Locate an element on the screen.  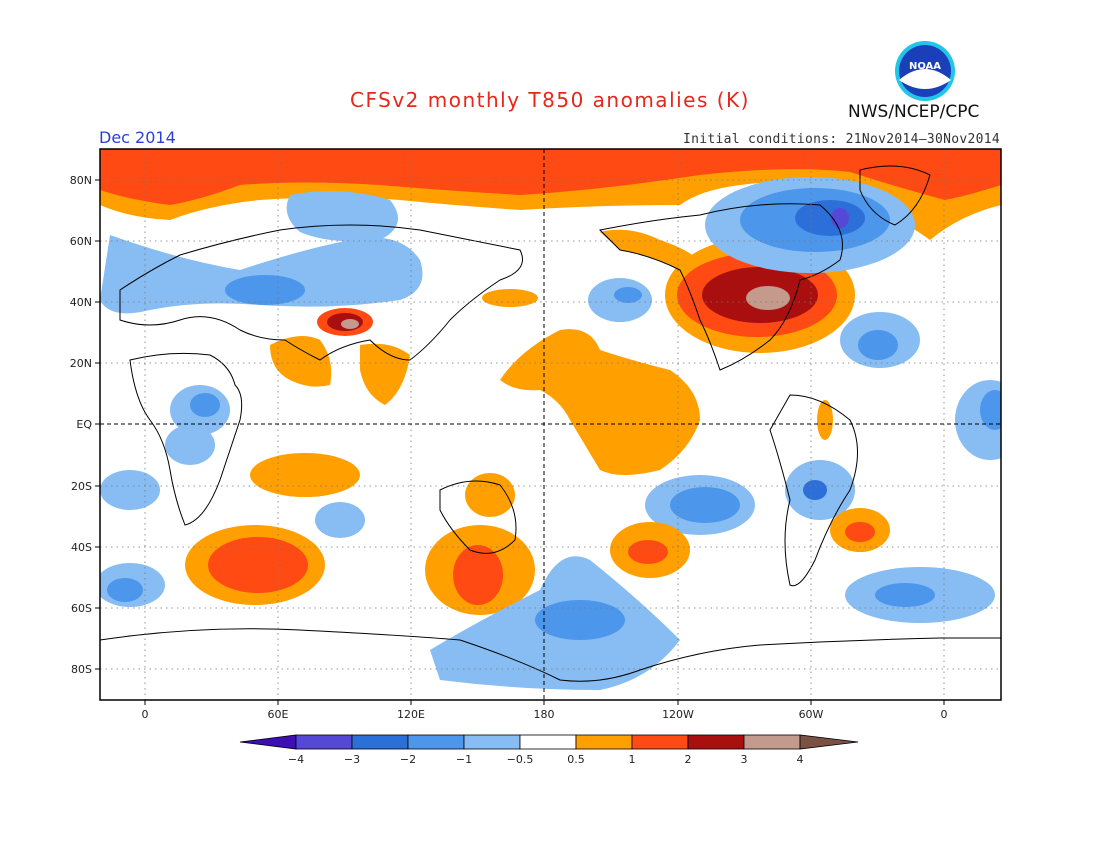
lat-label: 20S is located at coordinates (81, 486).